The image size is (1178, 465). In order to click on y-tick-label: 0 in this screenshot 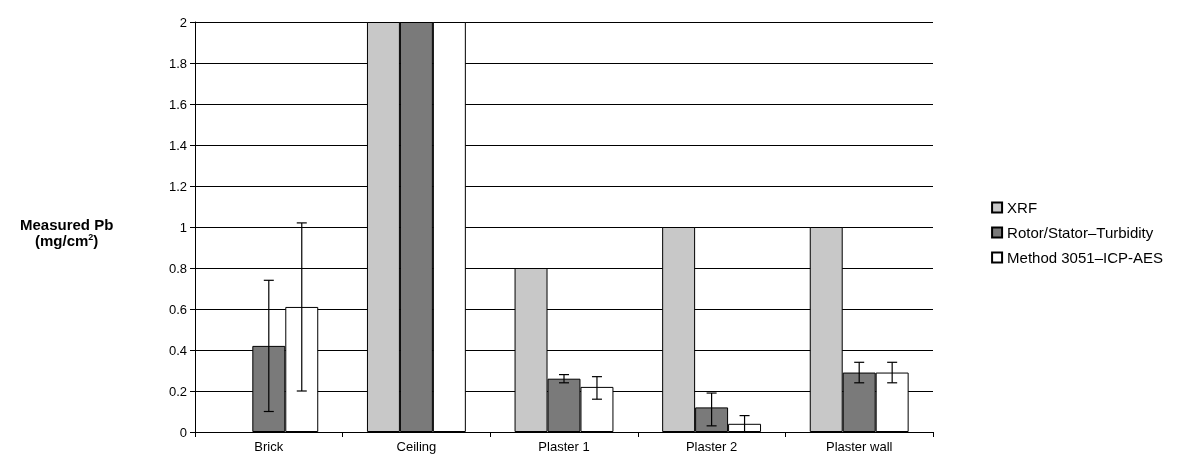, I will do `click(183, 432)`.